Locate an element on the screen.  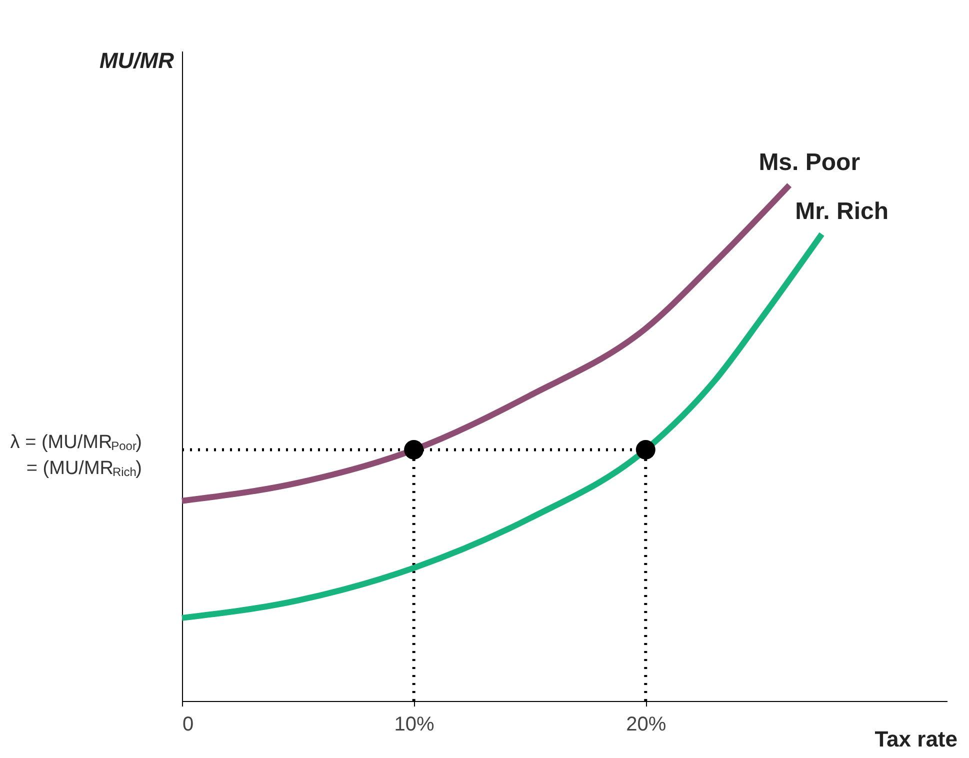
x-tick-label: 20% is located at coordinates (646, 725).